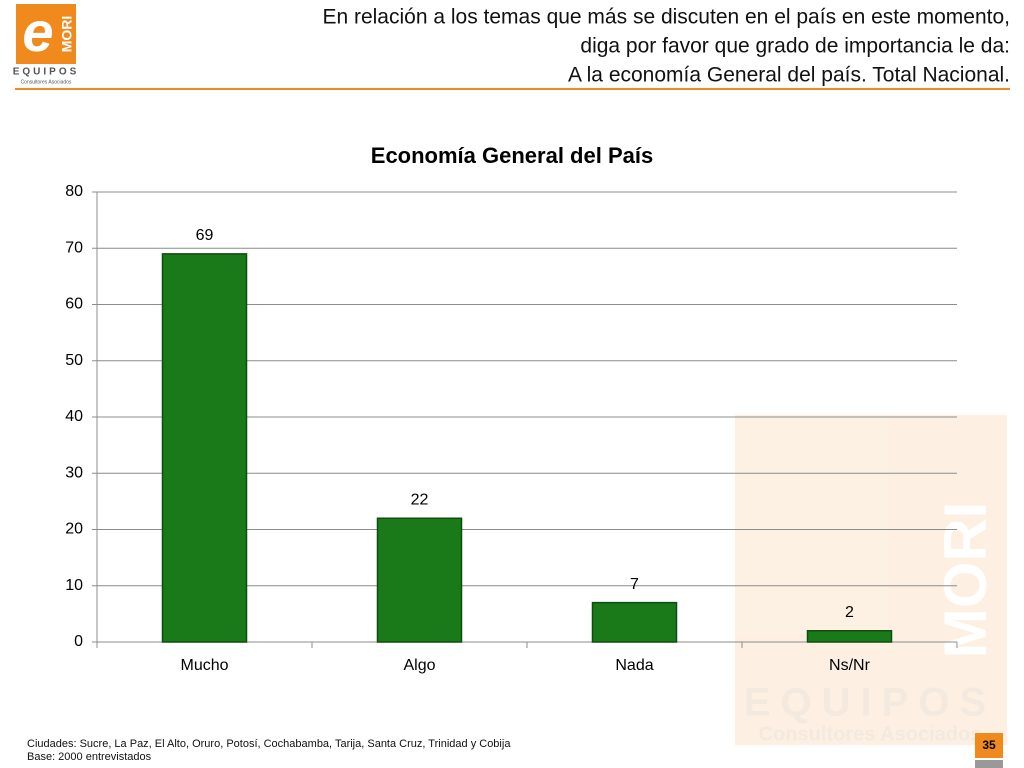 Image resolution: width=1024 pixels, height=768 pixels. I want to click on y-tick-label: 0, so click(78, 641).